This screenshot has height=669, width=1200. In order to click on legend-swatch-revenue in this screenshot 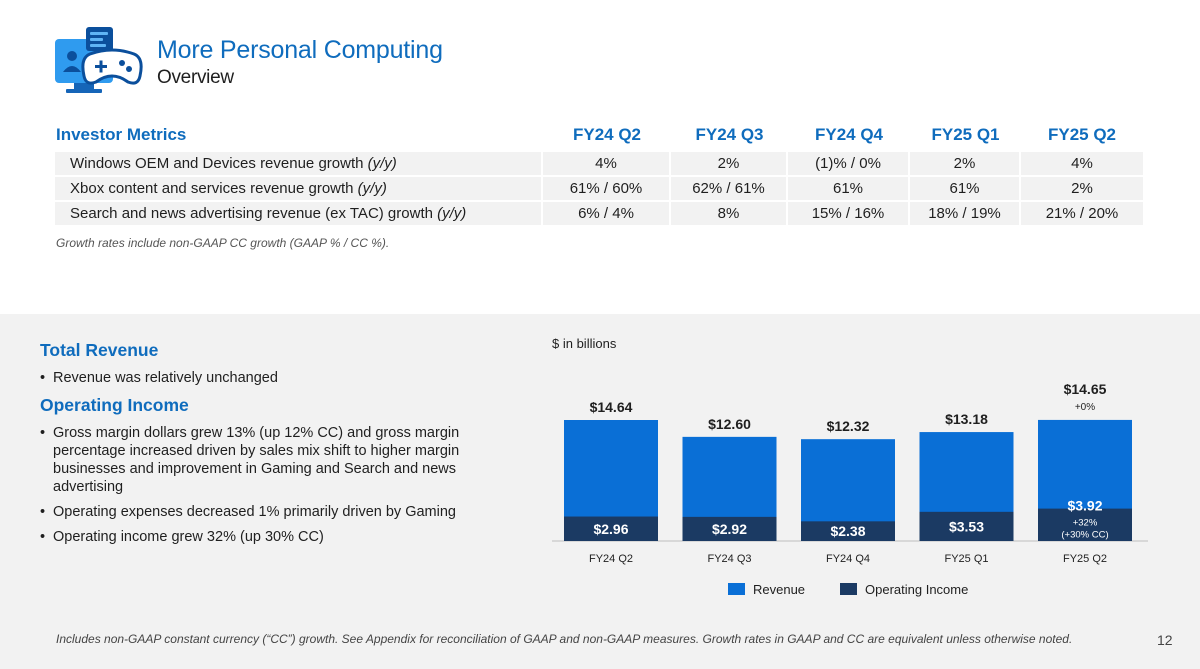, I will do `click(736, 589)`.